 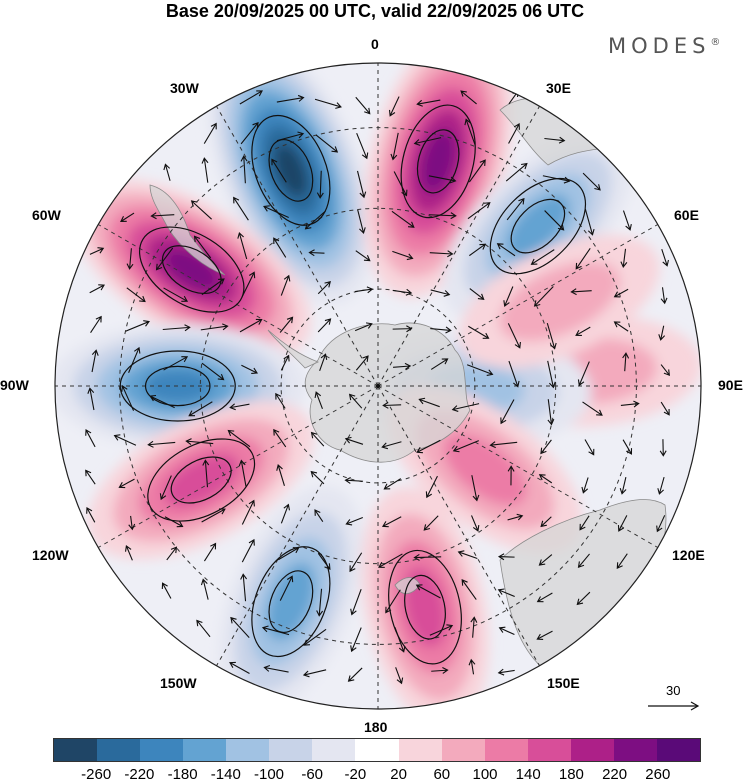 What do you see at coordinates (615, 774) in the screenshot?
I see `colorbar-tick-label: 220` at bounding box center [615, 774].